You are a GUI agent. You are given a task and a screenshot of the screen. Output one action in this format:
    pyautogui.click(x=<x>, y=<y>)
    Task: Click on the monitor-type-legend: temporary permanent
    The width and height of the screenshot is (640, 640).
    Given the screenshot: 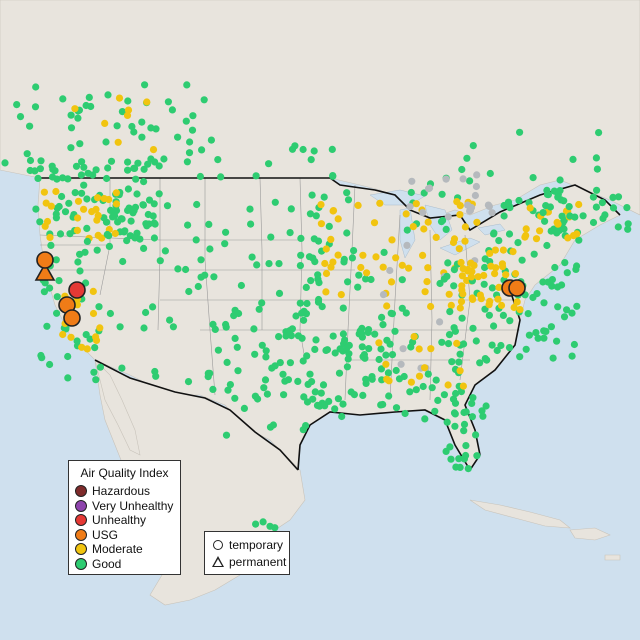 What is the action you would take?
    pyautogui.click(x=247, y=553)
    